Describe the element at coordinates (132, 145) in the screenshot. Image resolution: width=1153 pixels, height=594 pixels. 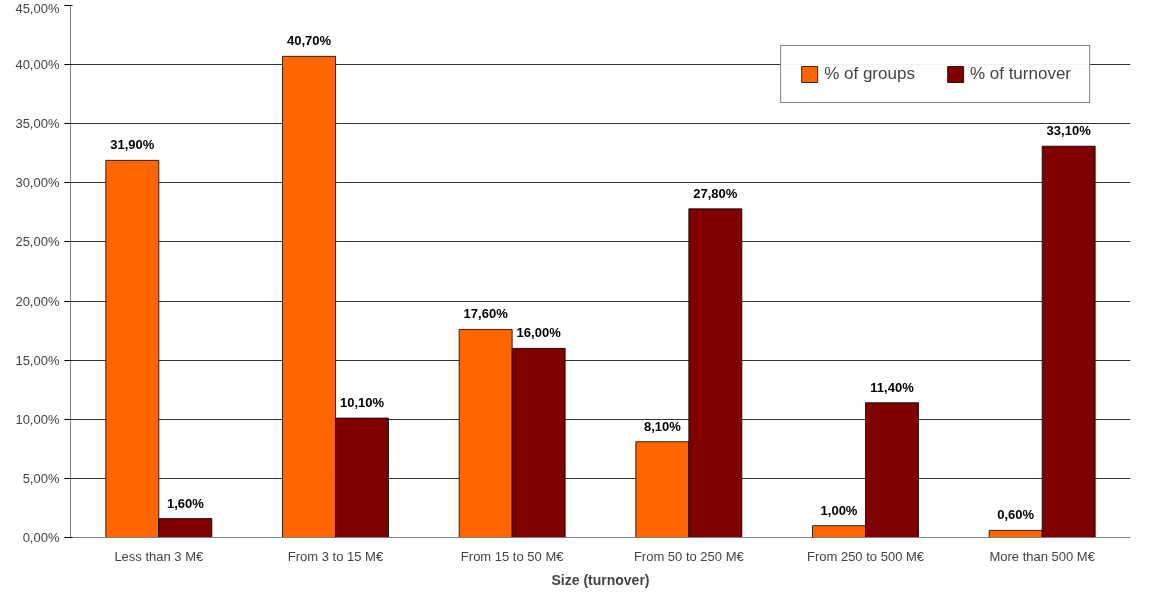
I see `data-label: 31,90%` at that location.